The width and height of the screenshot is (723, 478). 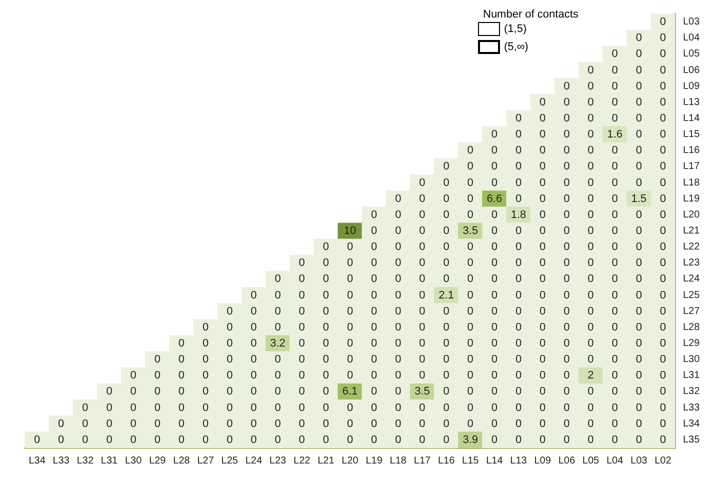 What do you see at coordinates (691, 247) in the screenshot?
I see `y-tick-label: L22` at bounding box center [691, 247].